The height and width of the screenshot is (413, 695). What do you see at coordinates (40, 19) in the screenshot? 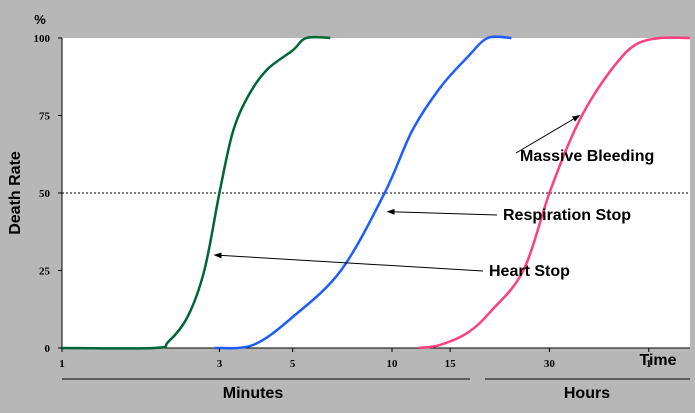
I see `y-unit-label: %` at bounding box center [40, 19].